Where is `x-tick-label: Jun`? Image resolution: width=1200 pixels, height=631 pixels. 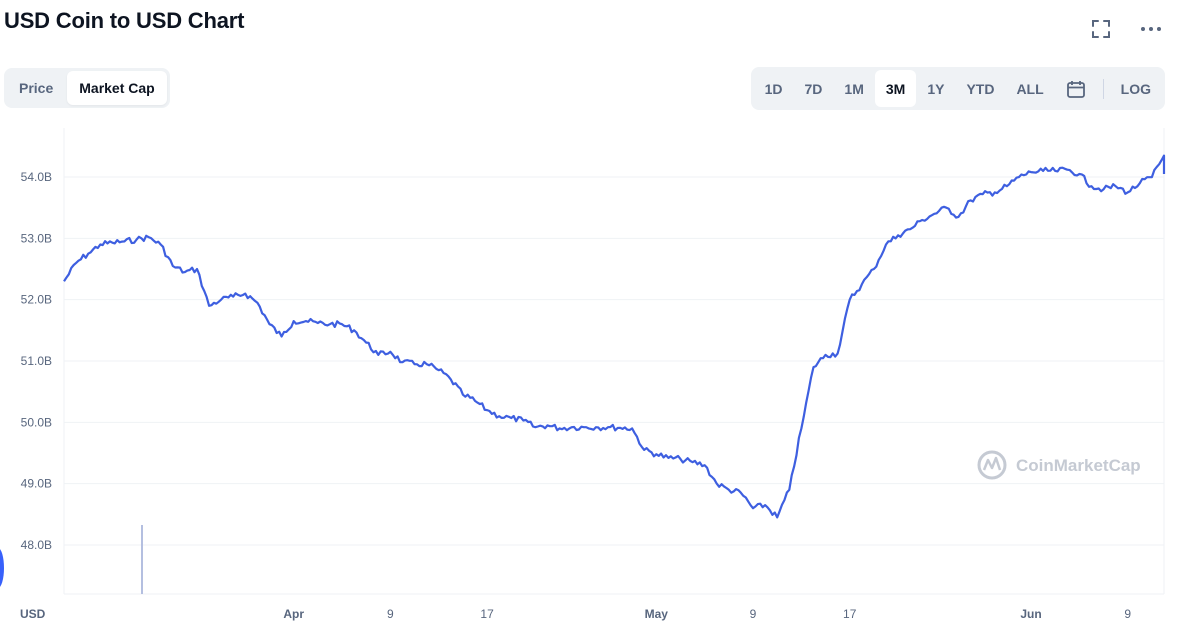 x-tick-label: Jun is located at coordinates (1030, 614).